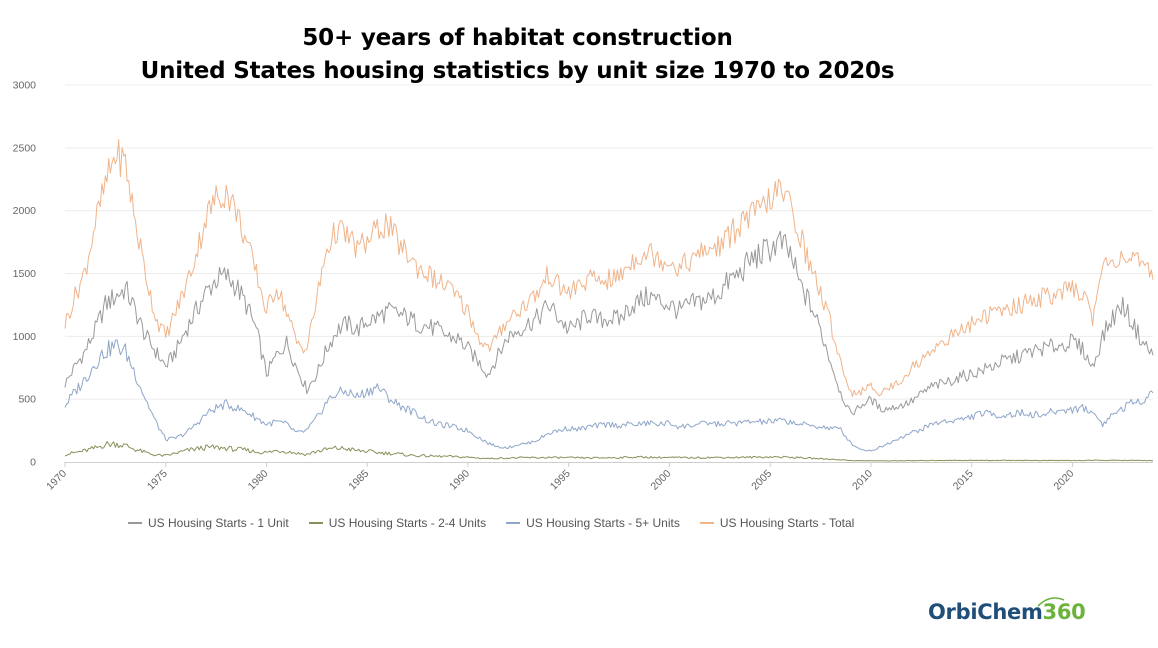  What do you see at coordinates (661, 480) in the screenshot?
I see `x-tick-label: 2000` at bounding box center [661, 480].